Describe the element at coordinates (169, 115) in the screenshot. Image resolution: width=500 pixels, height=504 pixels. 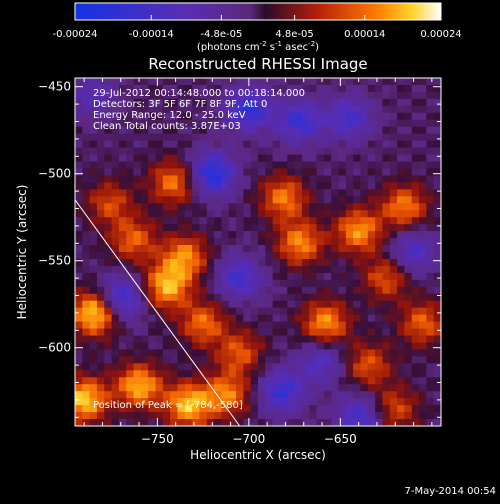
I see `annotation-energy: Energy Range: 12.0 - 25.0 keV` at that location.